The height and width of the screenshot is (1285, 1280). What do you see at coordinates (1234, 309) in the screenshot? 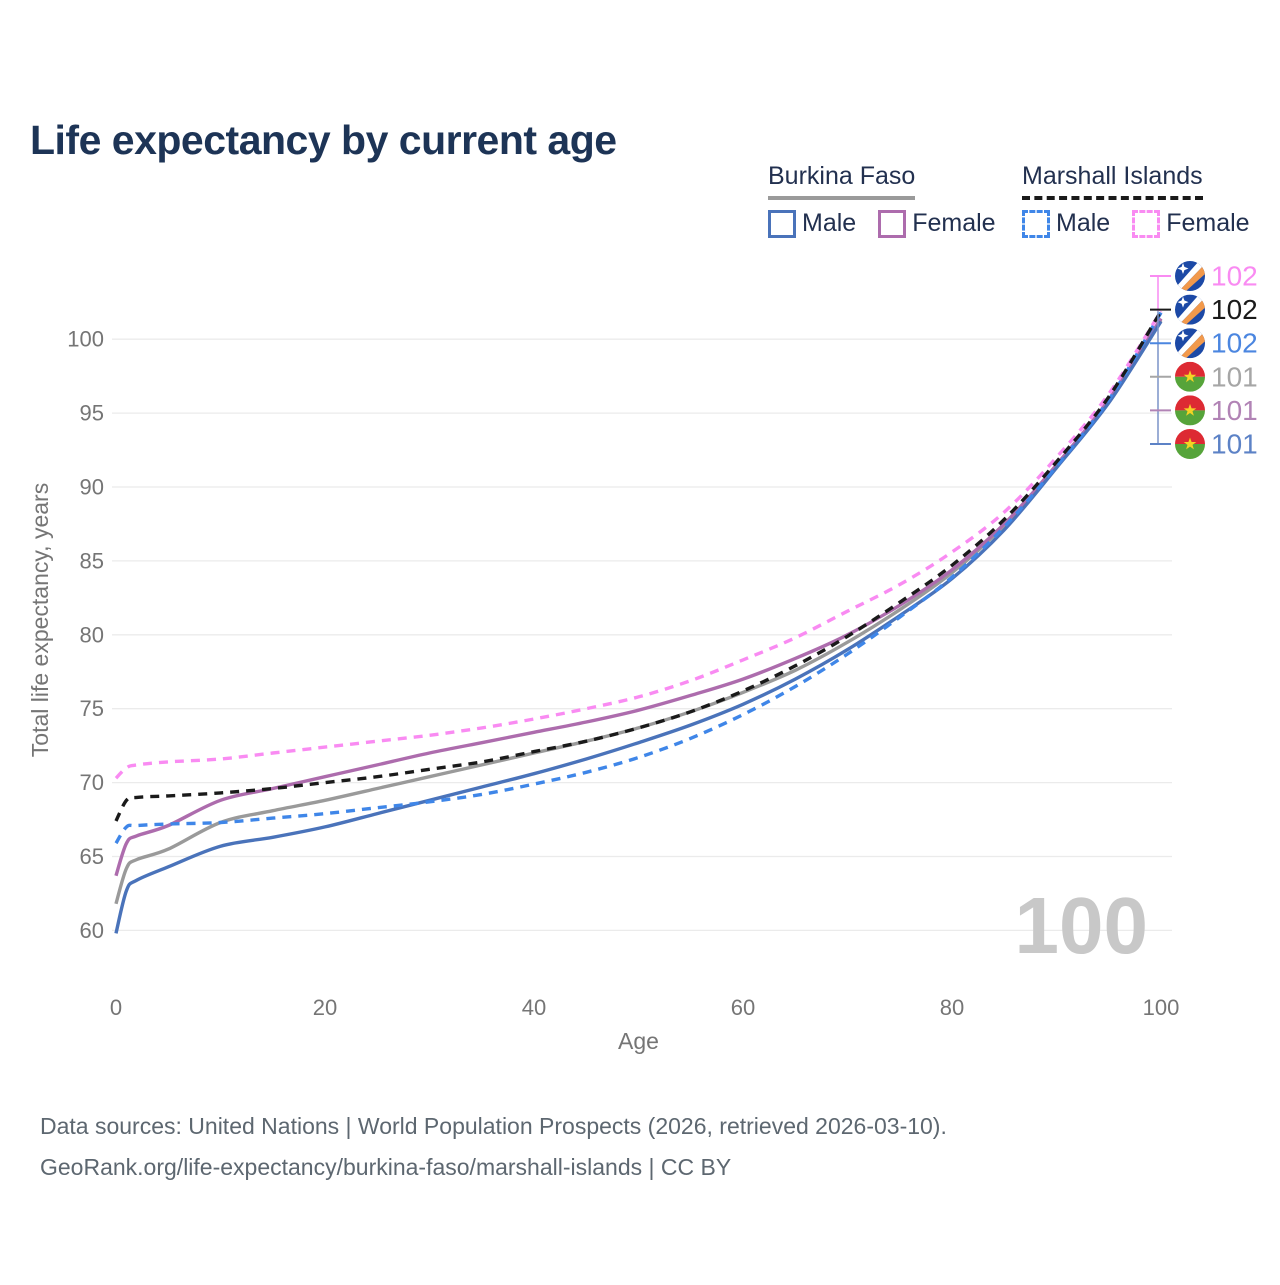
I see `end-value-label-marshall-islands: 102` at bounding box center [1234, 309].